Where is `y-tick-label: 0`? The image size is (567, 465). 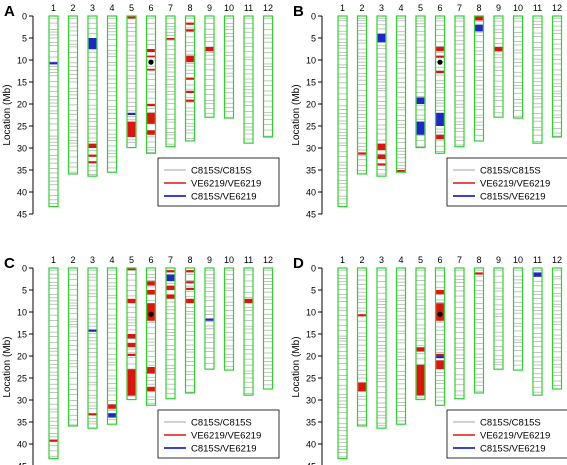 y-tick-label: 0 is located at coordinates (313, 269).